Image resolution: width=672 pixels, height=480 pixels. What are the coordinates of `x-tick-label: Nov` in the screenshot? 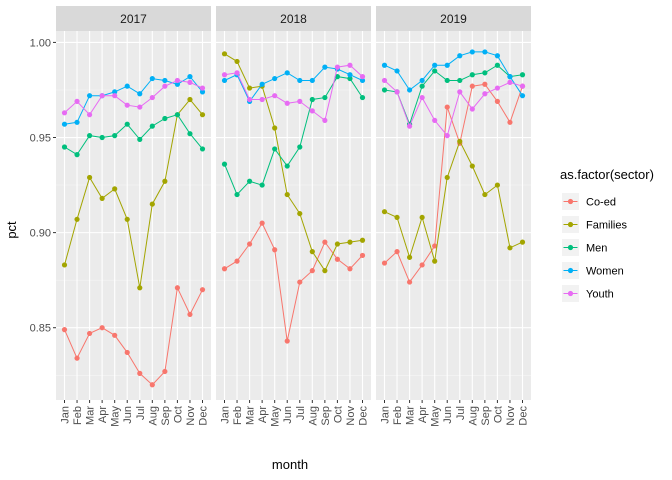 It's located at (511, 416).